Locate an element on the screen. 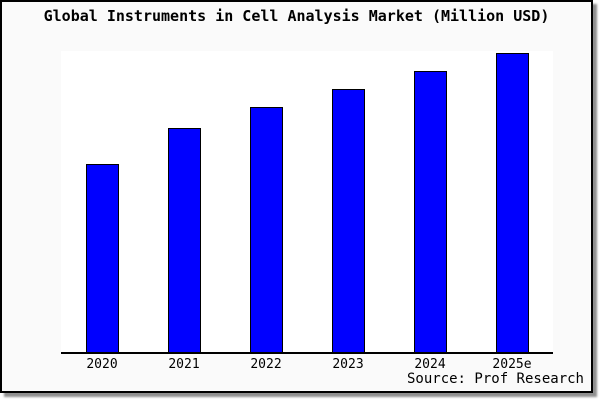 This screenshot has width=600, height=400. x-tick-label-2025e: 2025e is located at coordinates (512, 364).